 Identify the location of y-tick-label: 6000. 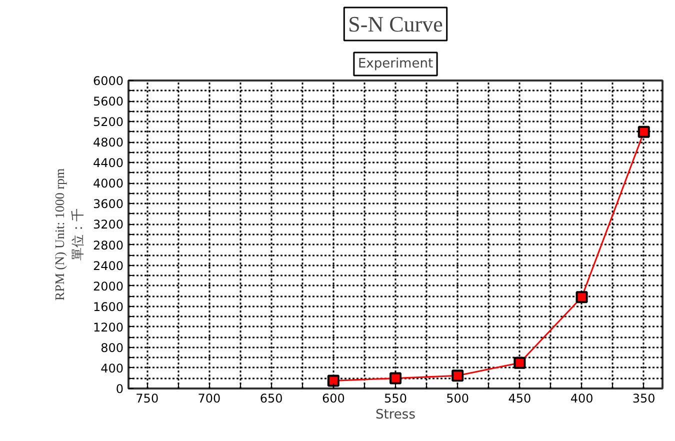
(108, 81).